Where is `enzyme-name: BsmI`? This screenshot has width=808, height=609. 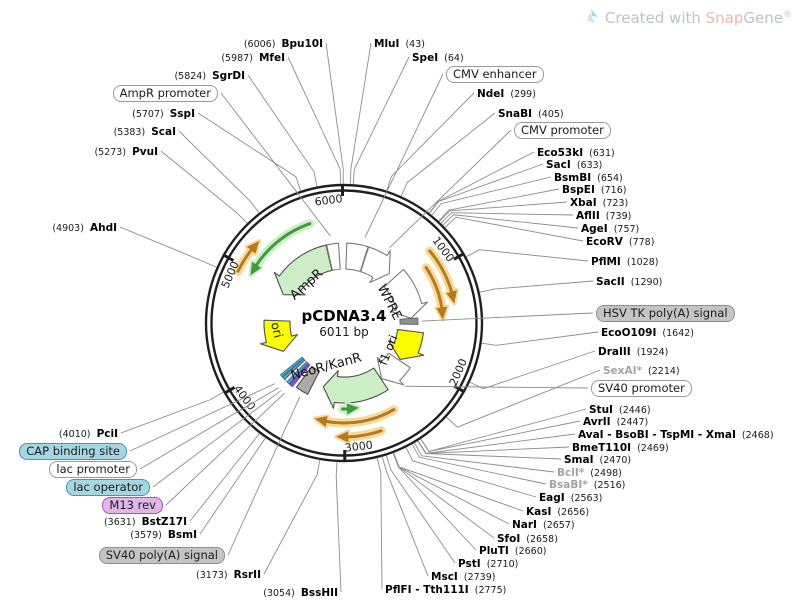 enzyme-name: BsmI is located at coordinates (182, 535).